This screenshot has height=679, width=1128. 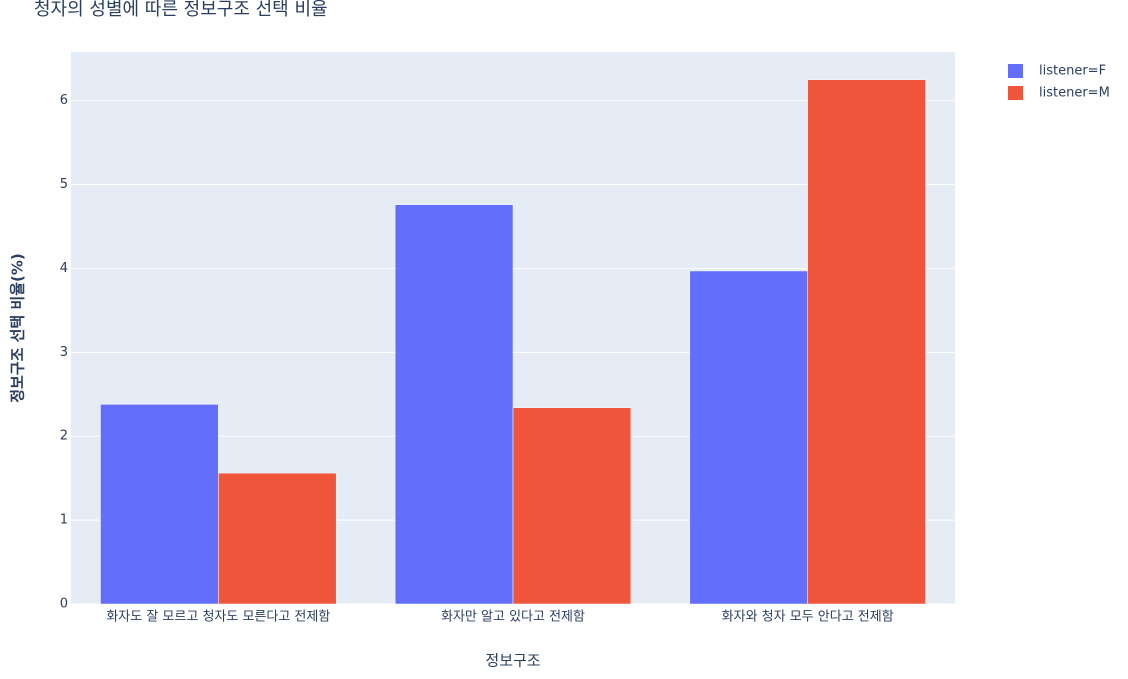 What do you see at coordinates (64, 352) in the screenshot?
I see `y-tick-label: 3` at bounding box center [64, 352].